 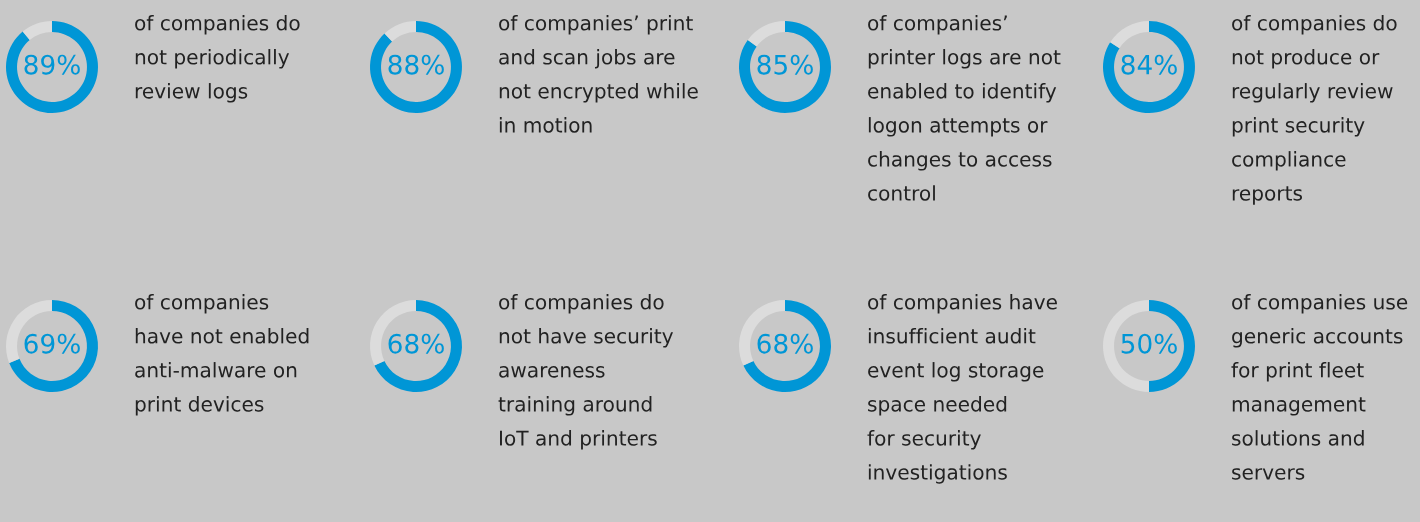 What do you see at coordinates (52, 64) in the screenshot?
I see `data-label: 89%` at bounding box center [52, 64].